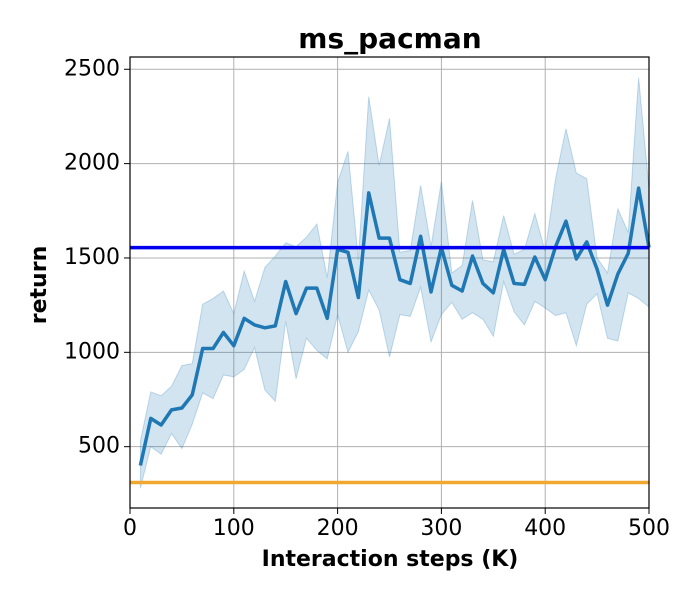 Image resolution: width=700 pixels, height=600 pixels. I want to click on y-tick-label: 1000, so click(92, 351).